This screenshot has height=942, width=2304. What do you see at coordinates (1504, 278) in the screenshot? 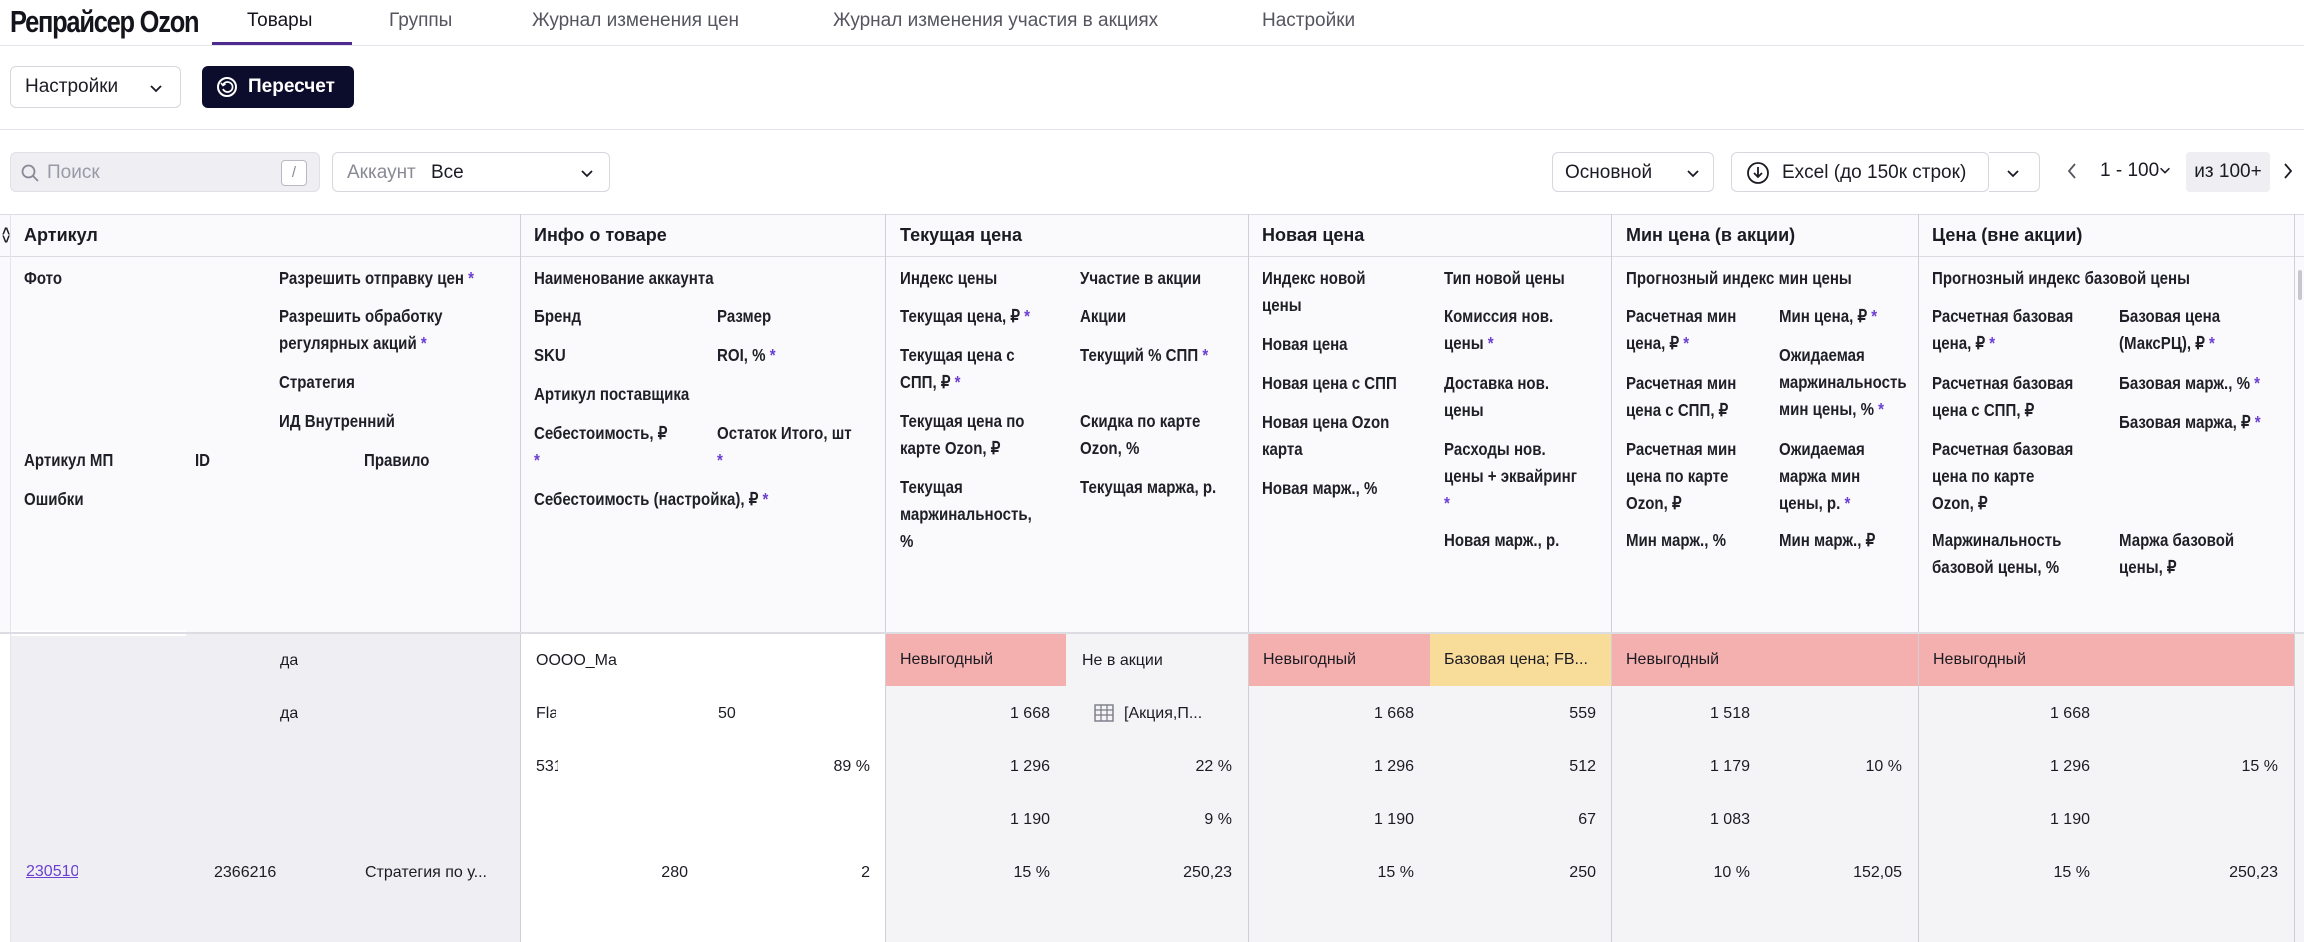
I see `header-new-type: Тип новой цены` at bounding box center [1504, 278].